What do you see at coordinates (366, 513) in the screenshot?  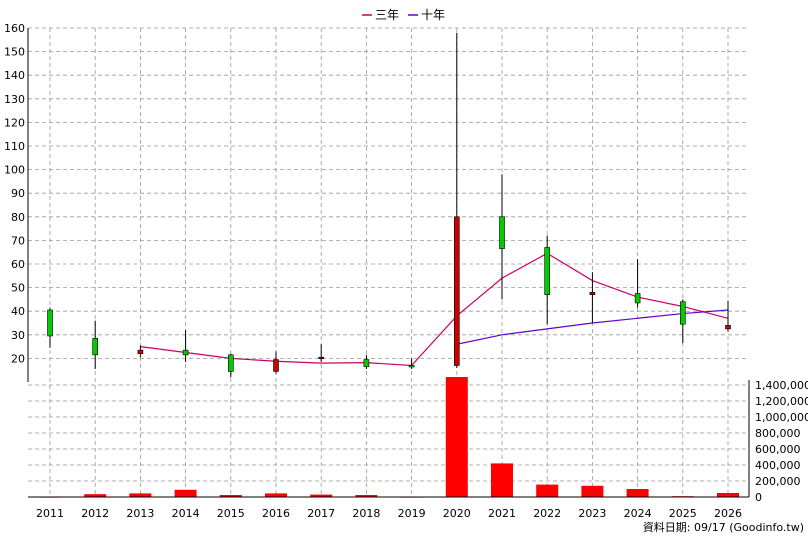 I see `x-tick-label: 2018` at bounding box center [366, 513].